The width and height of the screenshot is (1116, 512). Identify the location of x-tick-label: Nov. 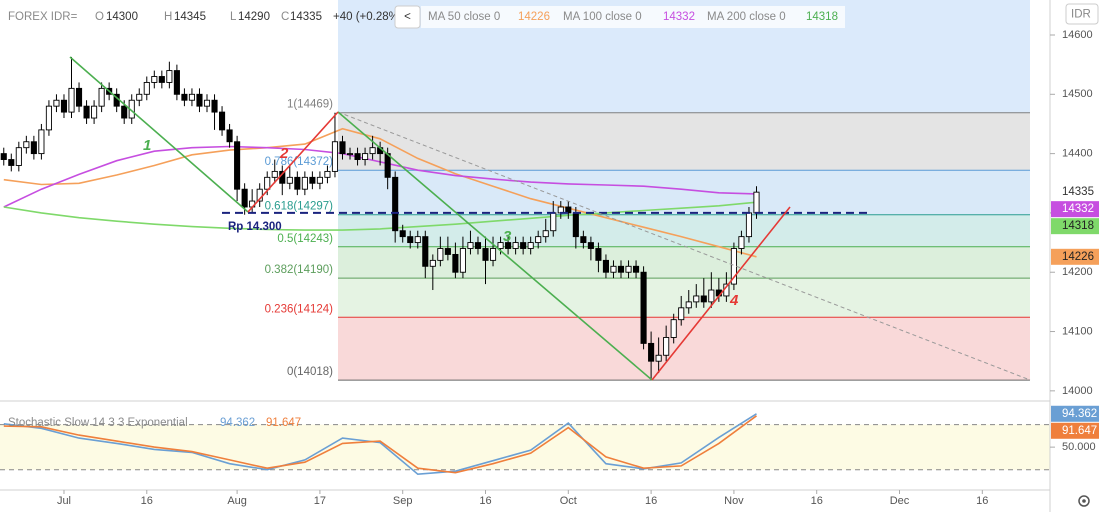
(734, 501).